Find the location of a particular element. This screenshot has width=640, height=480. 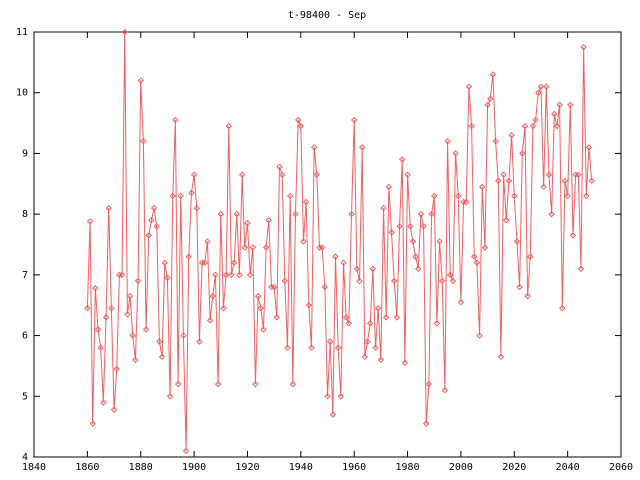

x-tick-label: 2060 is located at coordinates (621, 467).